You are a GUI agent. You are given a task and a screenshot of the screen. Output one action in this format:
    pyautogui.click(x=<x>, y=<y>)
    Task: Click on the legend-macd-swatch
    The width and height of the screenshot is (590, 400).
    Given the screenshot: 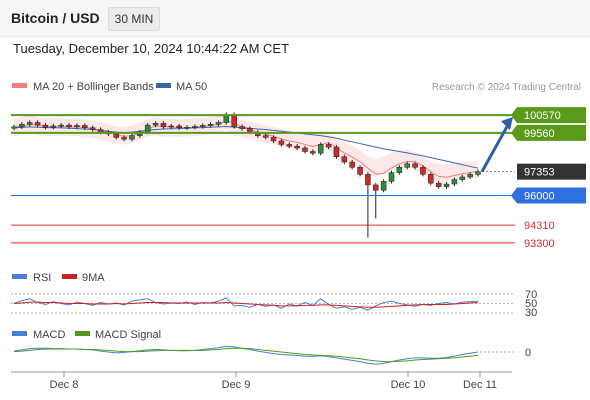 What is the action you would take?
    pyautogui.click(x=19, y=333)
    